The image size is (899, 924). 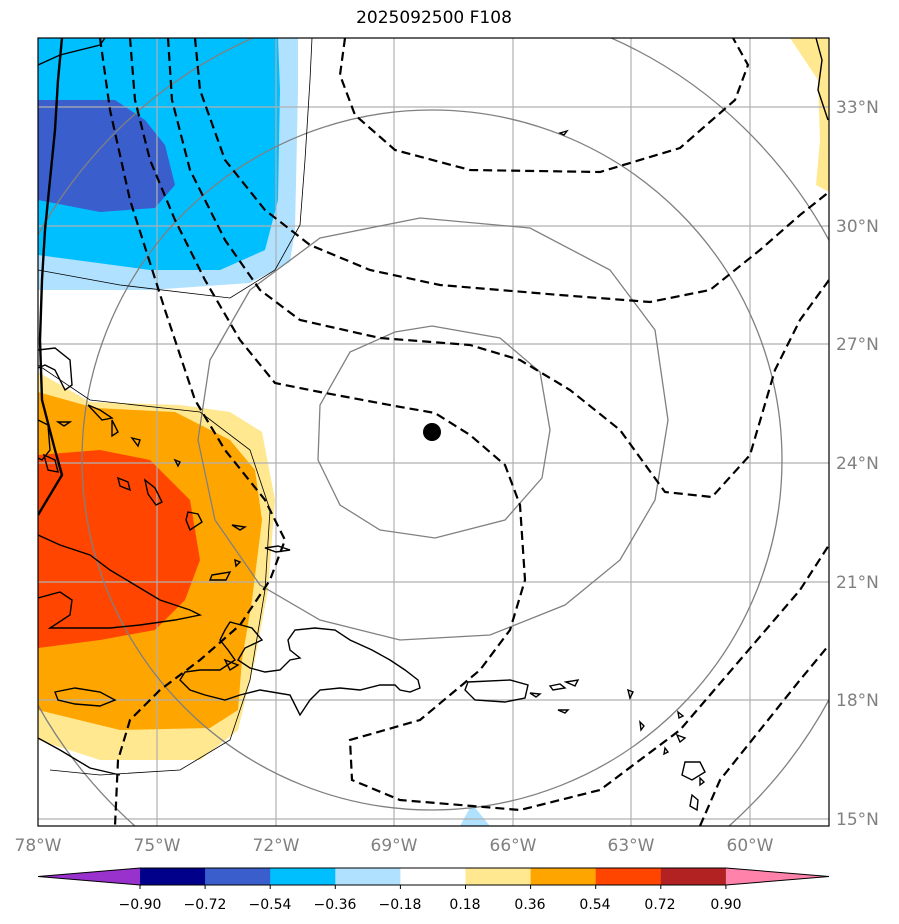 What do you see at coordinates (38, 846) in the screenshot?
I see `lon-label: 78°W` at bounding box center [38, 846].